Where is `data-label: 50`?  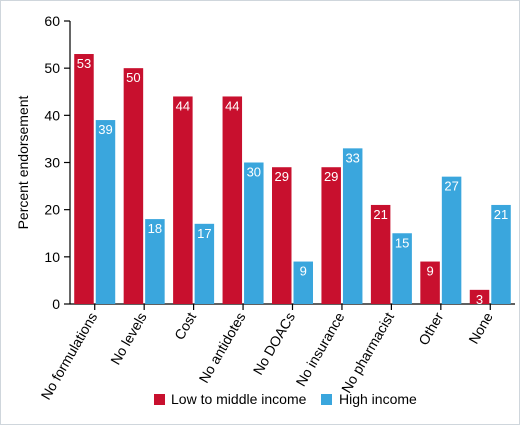 data-label: 50 is located at coordinates (133, 77).